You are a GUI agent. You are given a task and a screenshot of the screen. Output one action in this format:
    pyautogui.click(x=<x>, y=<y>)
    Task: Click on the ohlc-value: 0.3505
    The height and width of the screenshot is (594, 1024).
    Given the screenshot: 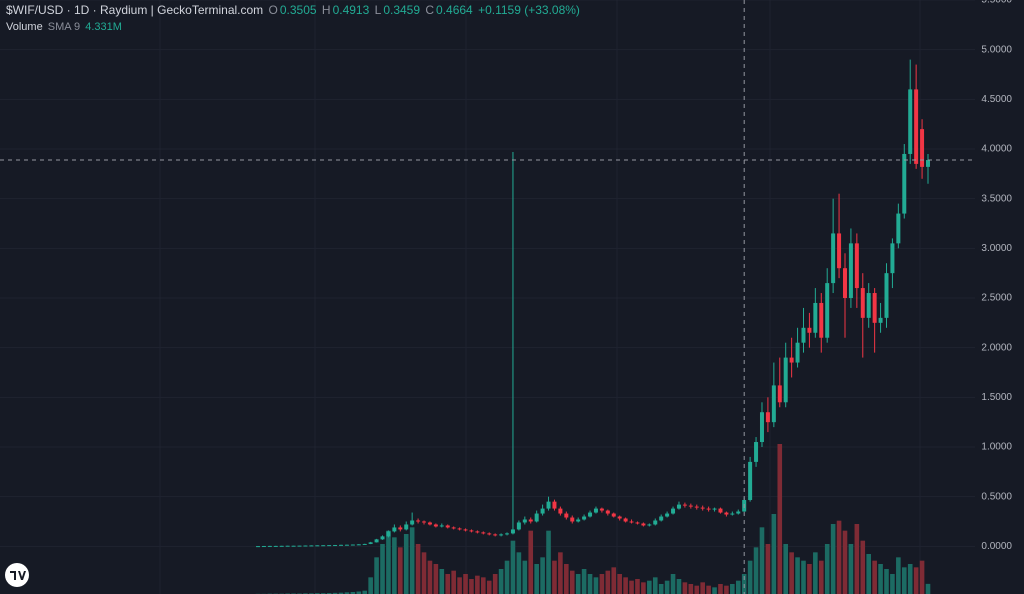 What is the action you would take?
    pyautogui.click(x=298, y=10)
    